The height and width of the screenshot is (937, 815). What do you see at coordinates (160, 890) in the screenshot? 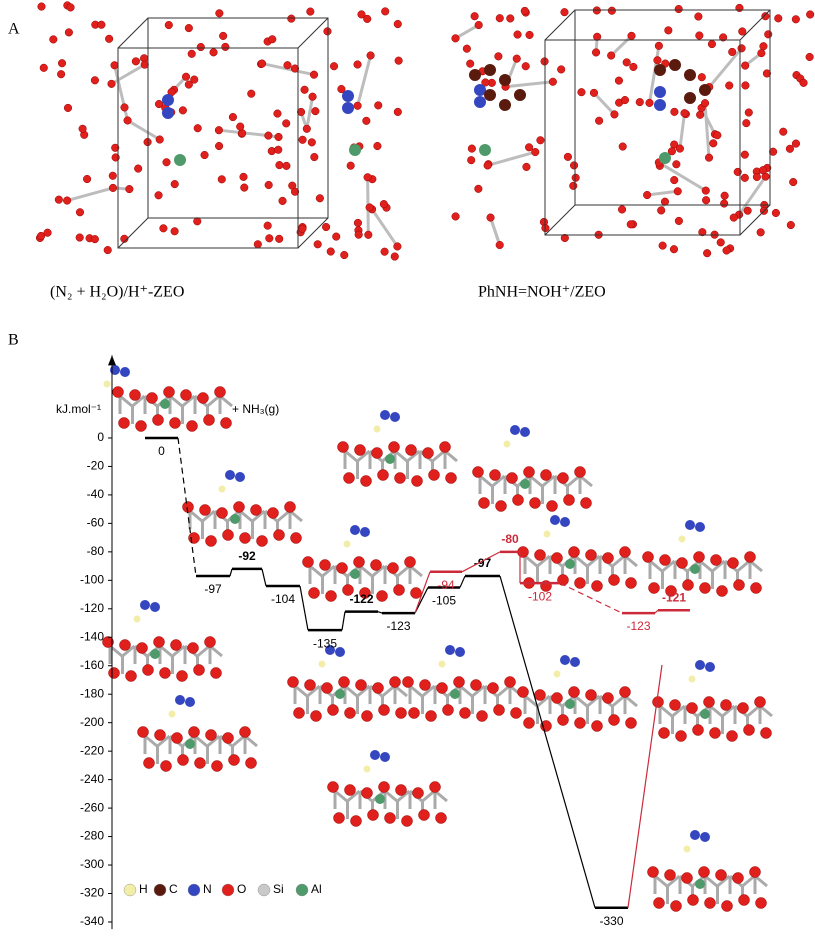
I see `legend-swatch` at bounding box center [160, 890].